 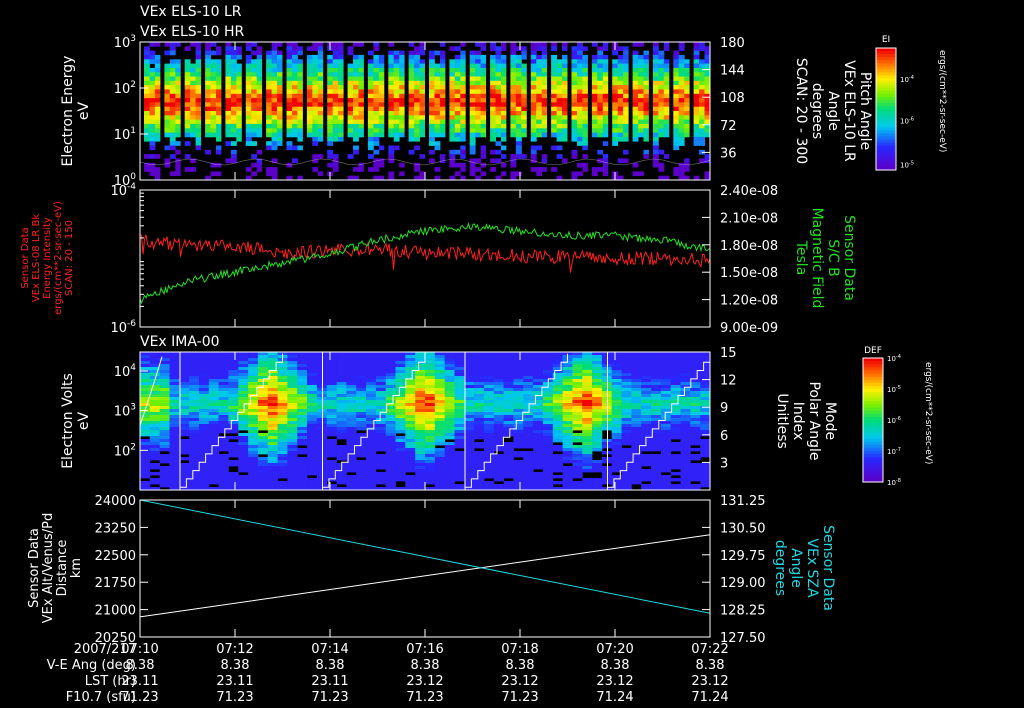 What do you see at coordinates (519, 697) in the screenshot?
I see `ephemeris-value: 71.23` at bounding box center [519, 697].